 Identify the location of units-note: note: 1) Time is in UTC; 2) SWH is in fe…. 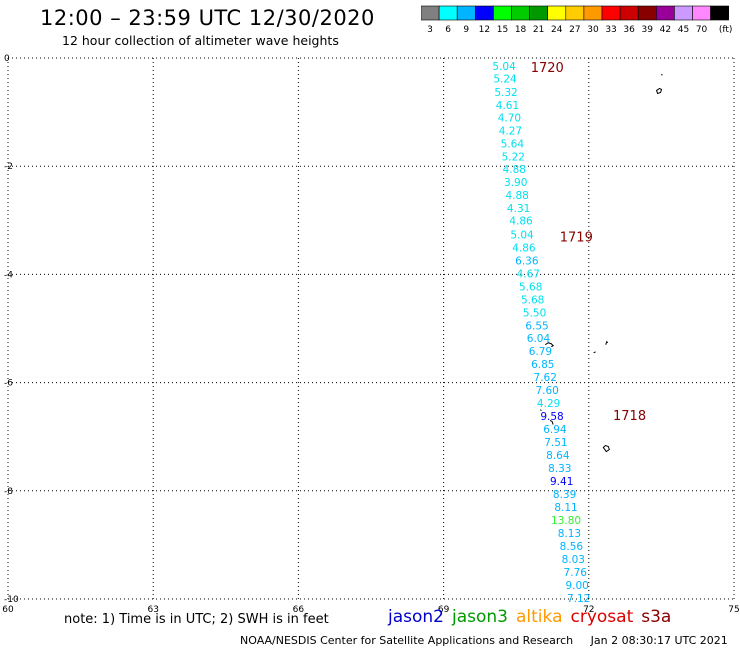
(196, 619).